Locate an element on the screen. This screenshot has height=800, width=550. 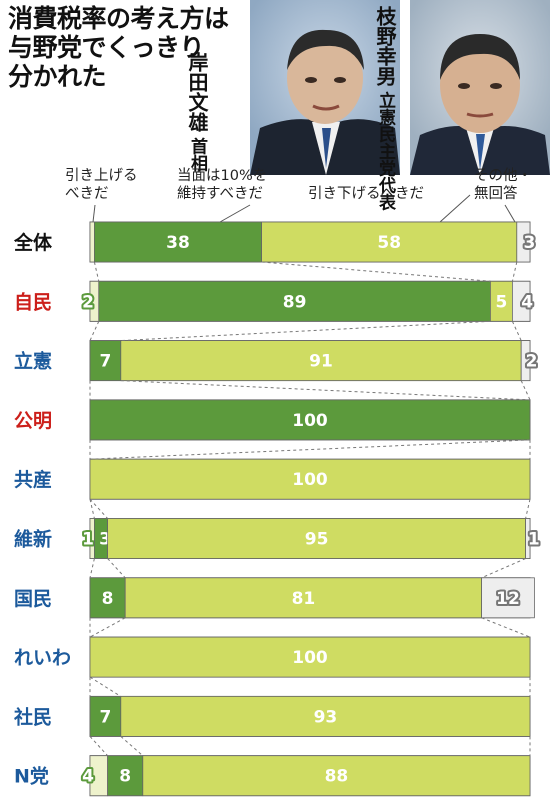
category-label: N党 is located at coordinates (31, 776).